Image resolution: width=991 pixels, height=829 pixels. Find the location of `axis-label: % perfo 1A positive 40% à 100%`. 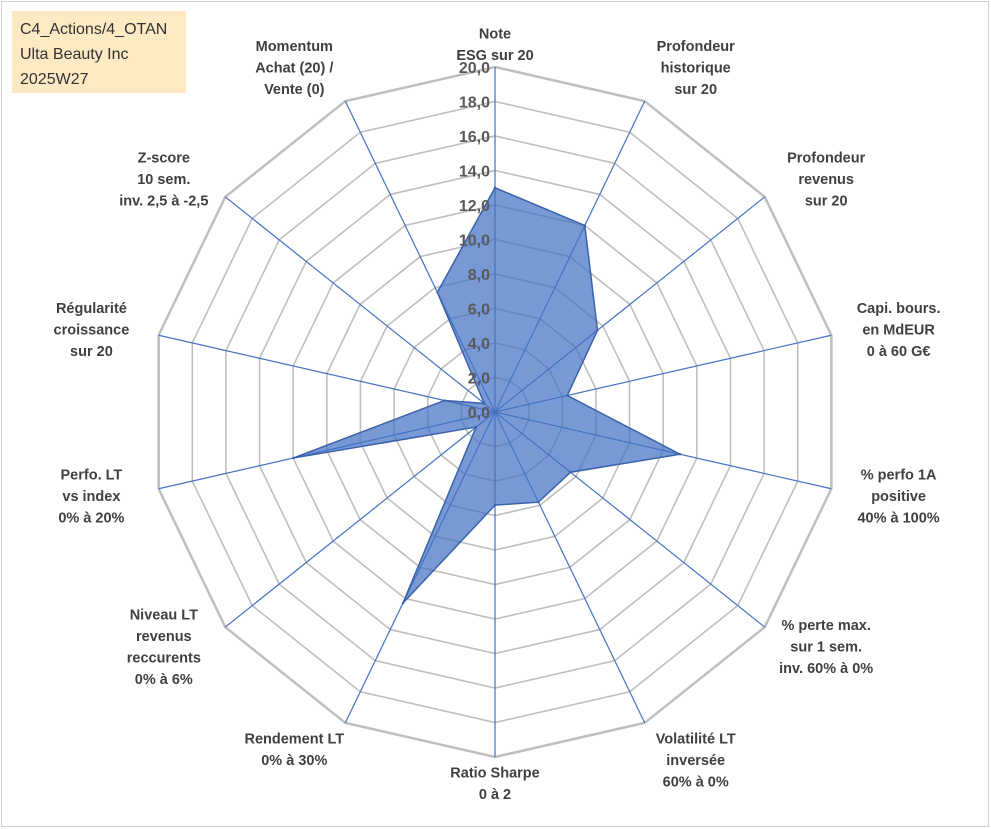

axis-label: % perfo 1A positive 40% à 100% is located at coordinates (898, 497).